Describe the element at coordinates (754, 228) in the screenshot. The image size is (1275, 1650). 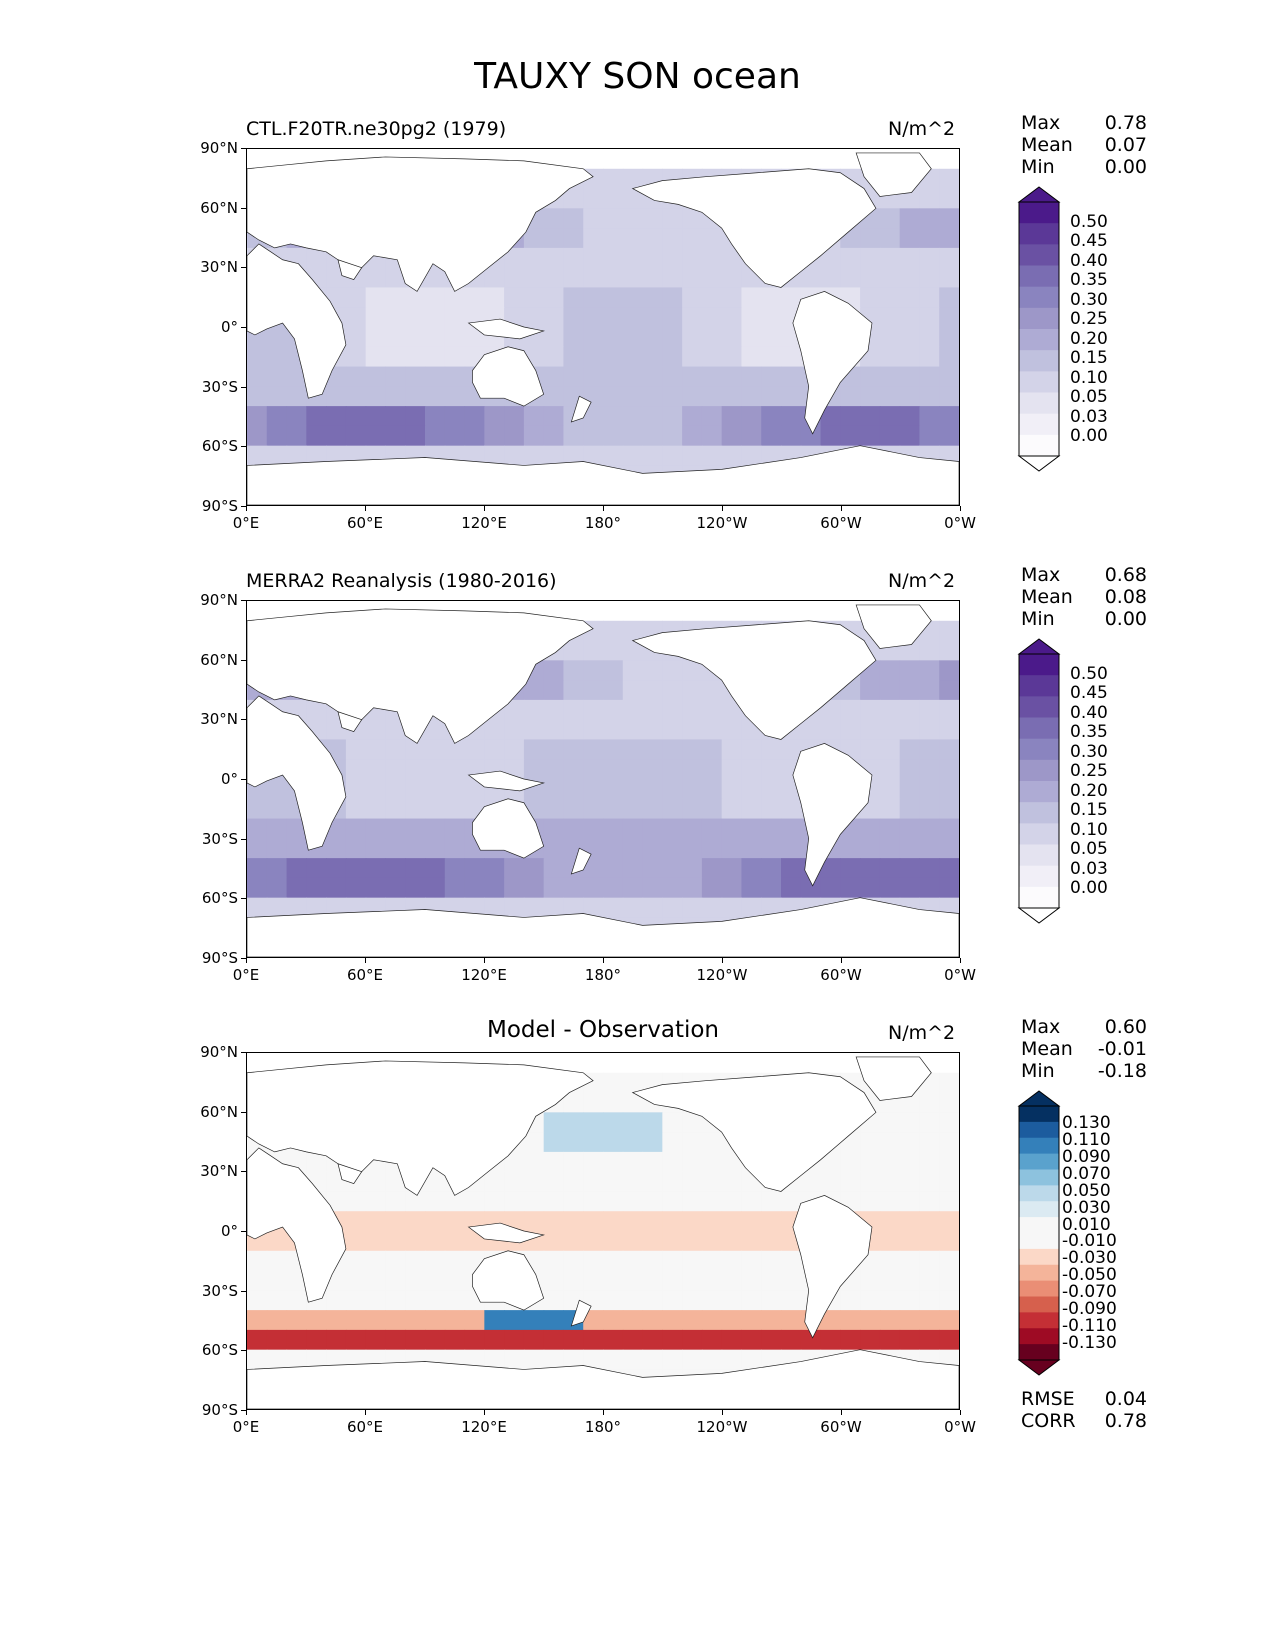
I see `coastline` at that location.